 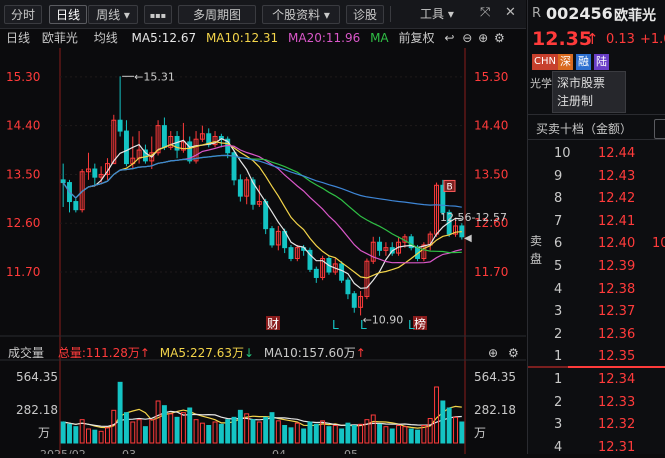 I want to click on buy-row: 4 12.31, so click(x=596, y=448).